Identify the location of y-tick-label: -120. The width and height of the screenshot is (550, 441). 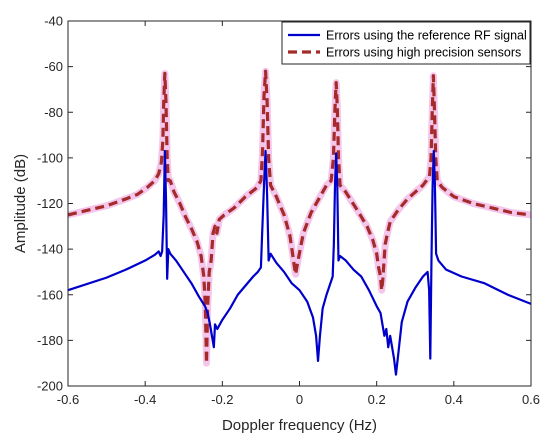
(50, 203).